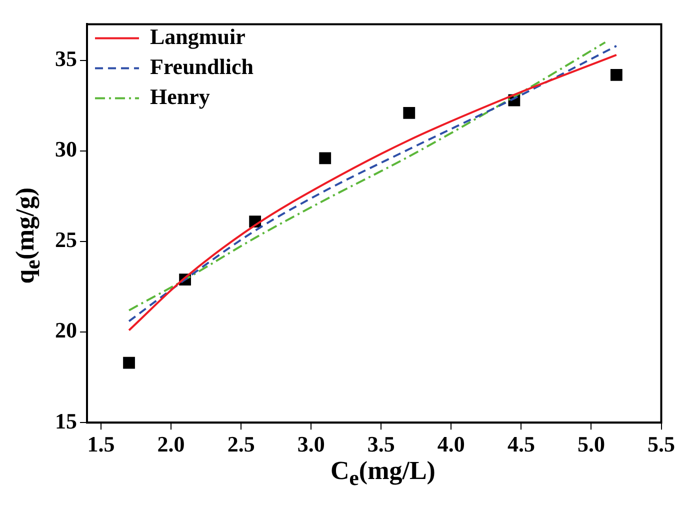 The width and height of the screenshot is (686, 510). What do you see at coordinates (241, 443) in the screenshot?
I see `x-tick-label: 2.5` at bounding box center [241, 443].